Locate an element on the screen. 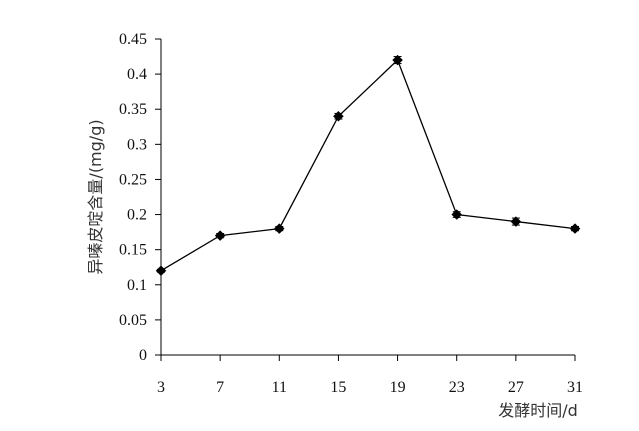 The width and height of the screenshot is (639, 431). y-tick-label: 0.25 is located at coordinates (133, 179).